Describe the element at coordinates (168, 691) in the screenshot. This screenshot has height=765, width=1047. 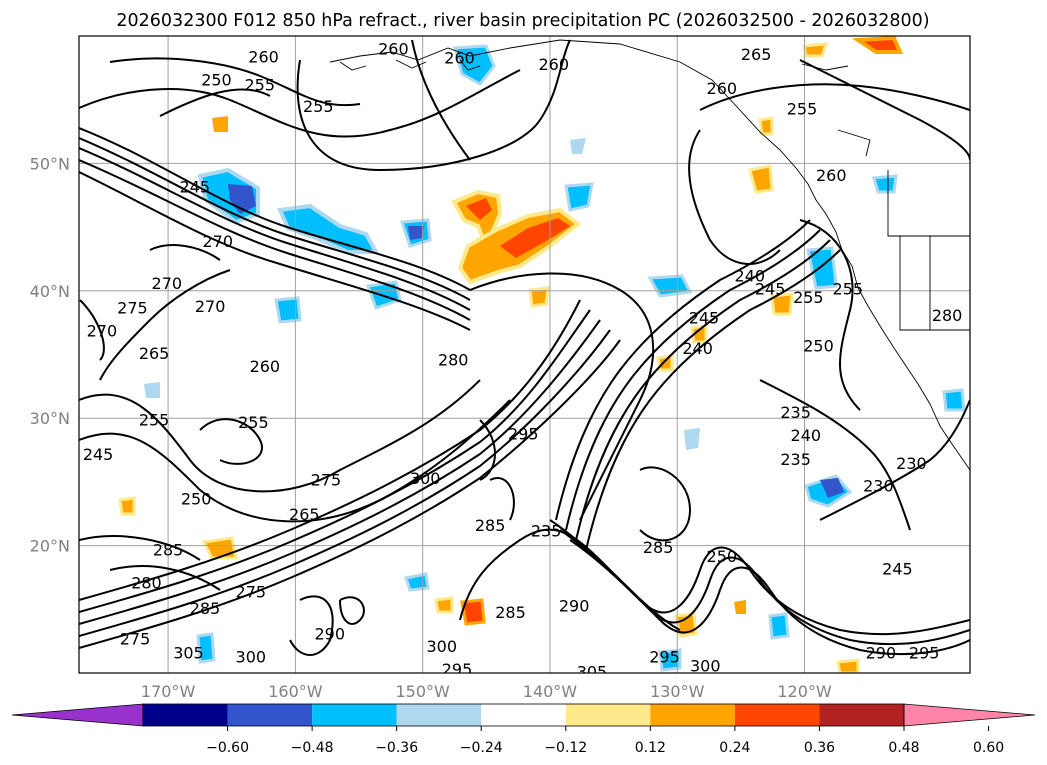
I see `x-tick-label: 170°W` at that location.